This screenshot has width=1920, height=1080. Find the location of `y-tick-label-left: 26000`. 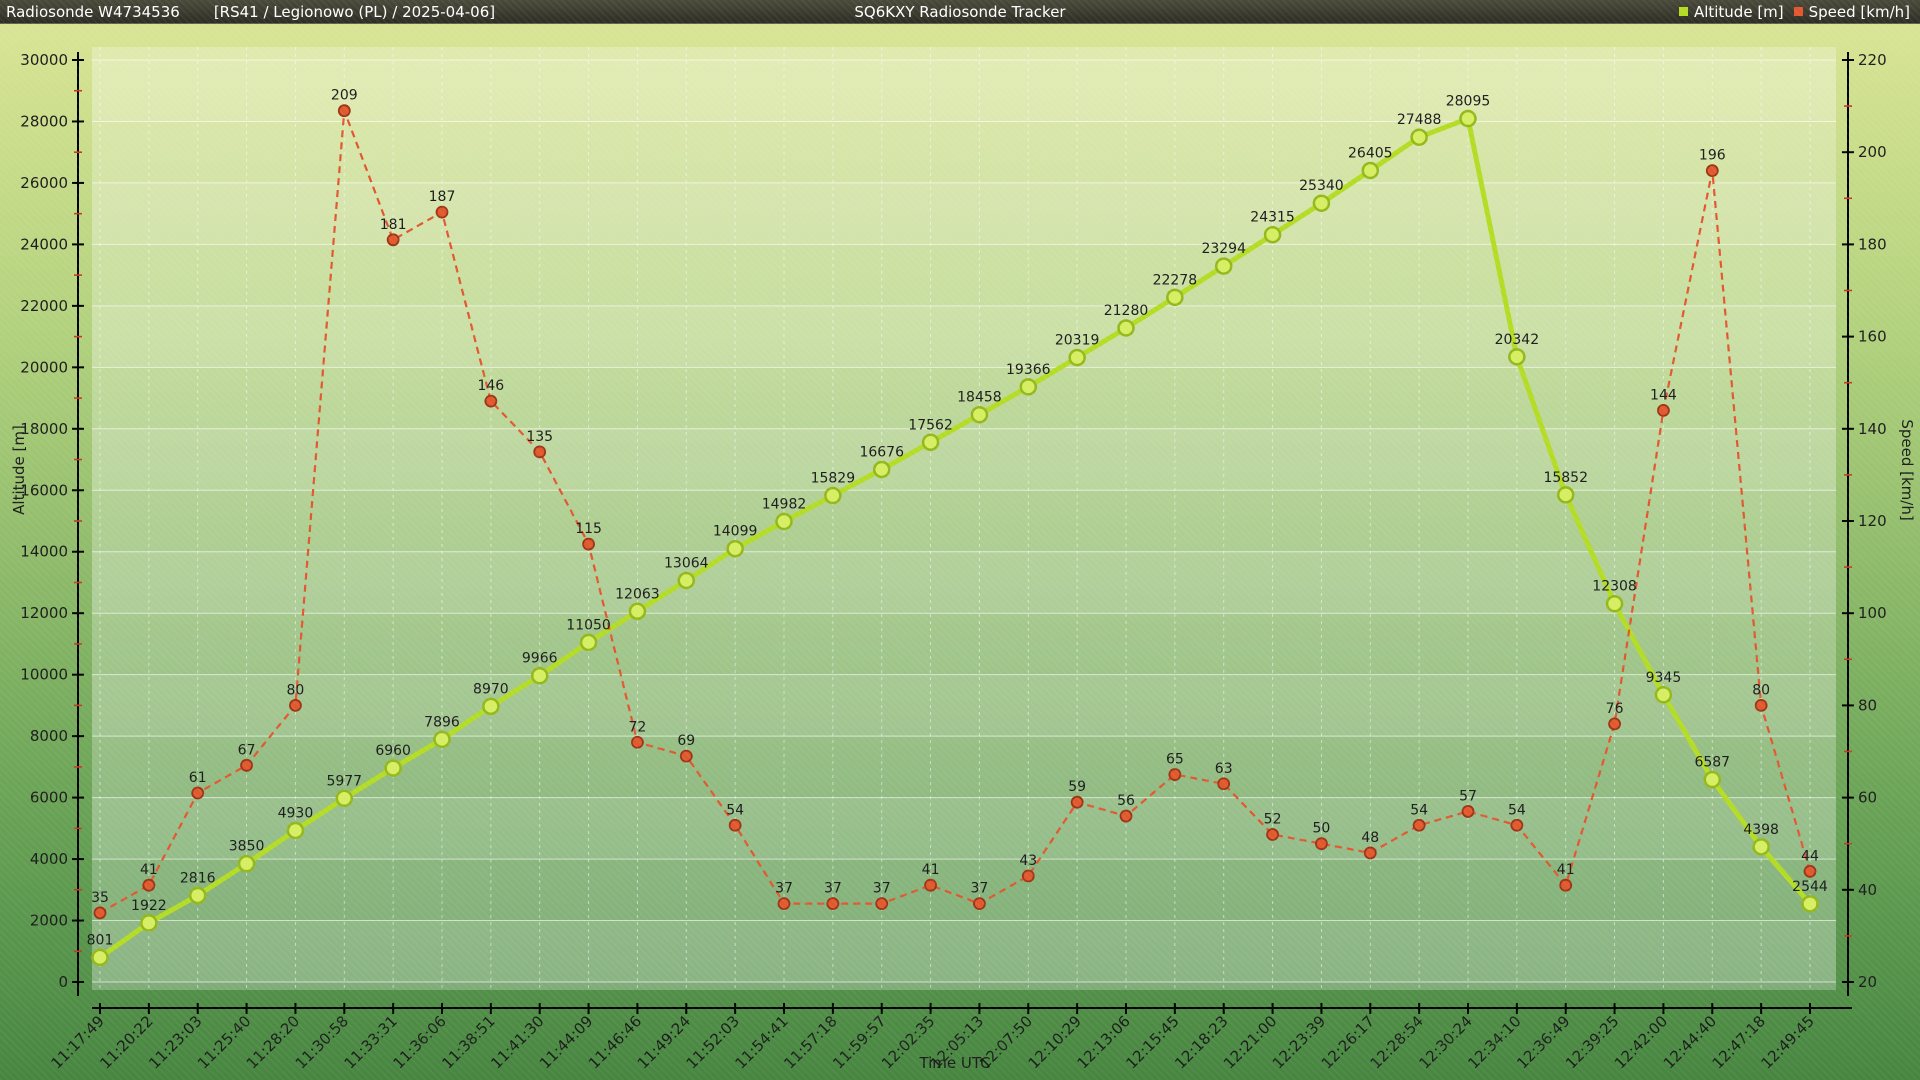

y-tick-label-left: 26000 is located at coordinates (44, 183).